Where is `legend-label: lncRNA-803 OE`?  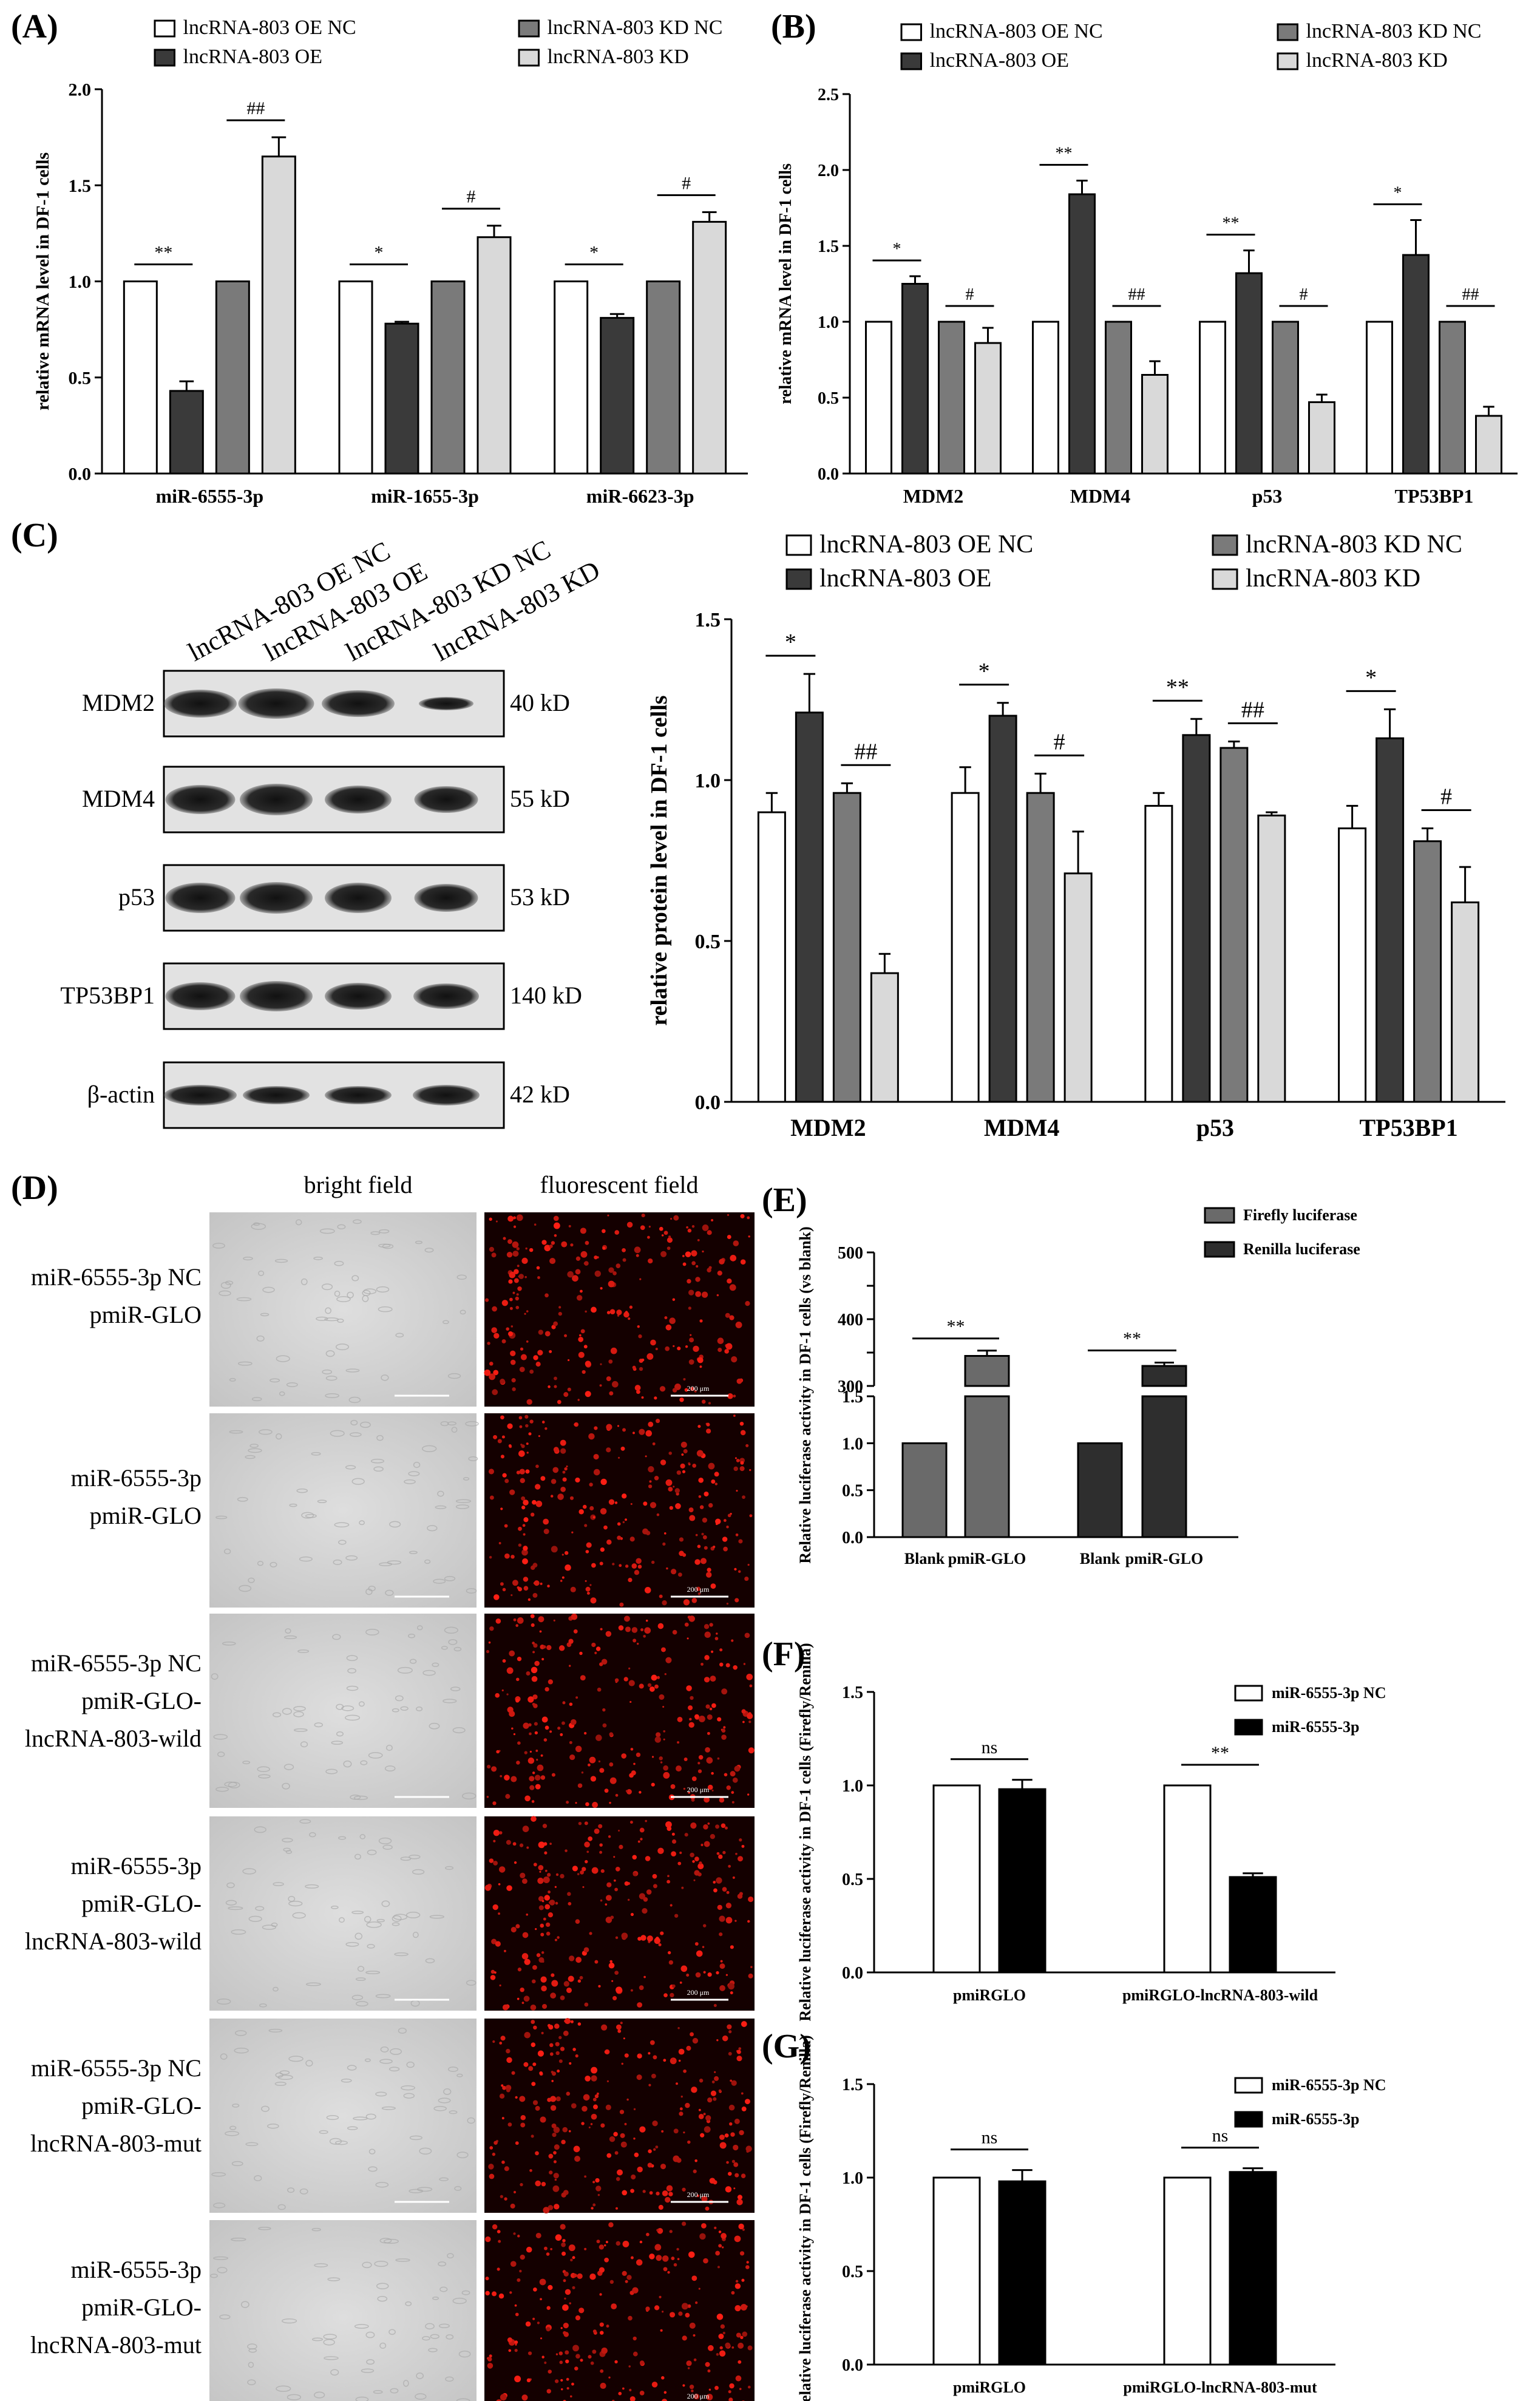 legend-label: lncRNA-803 OE is located at coordinates (252, 57).